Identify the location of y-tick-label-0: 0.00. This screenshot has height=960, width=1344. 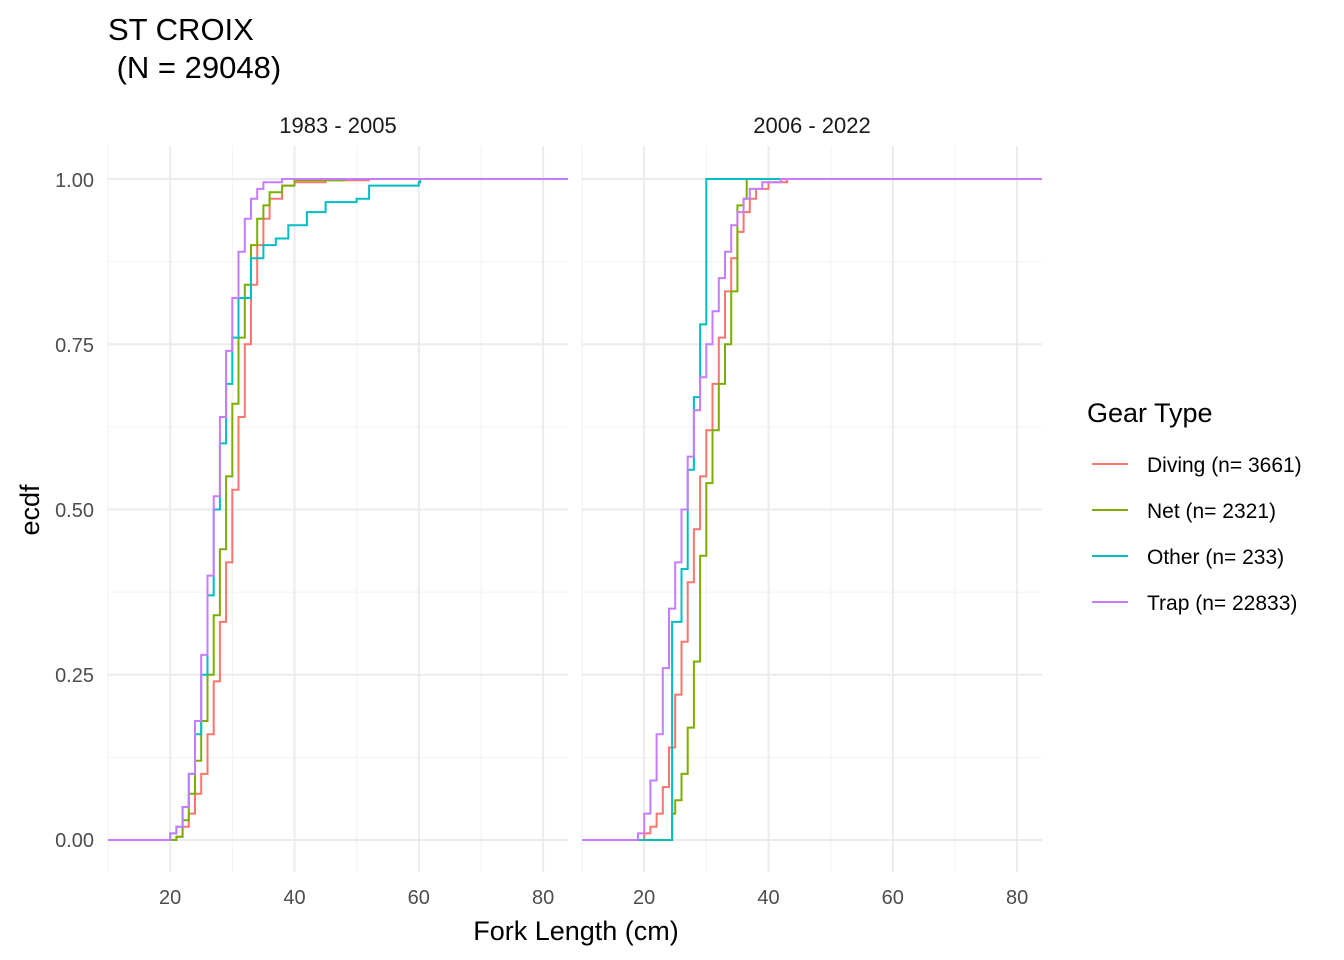
(74, 841).